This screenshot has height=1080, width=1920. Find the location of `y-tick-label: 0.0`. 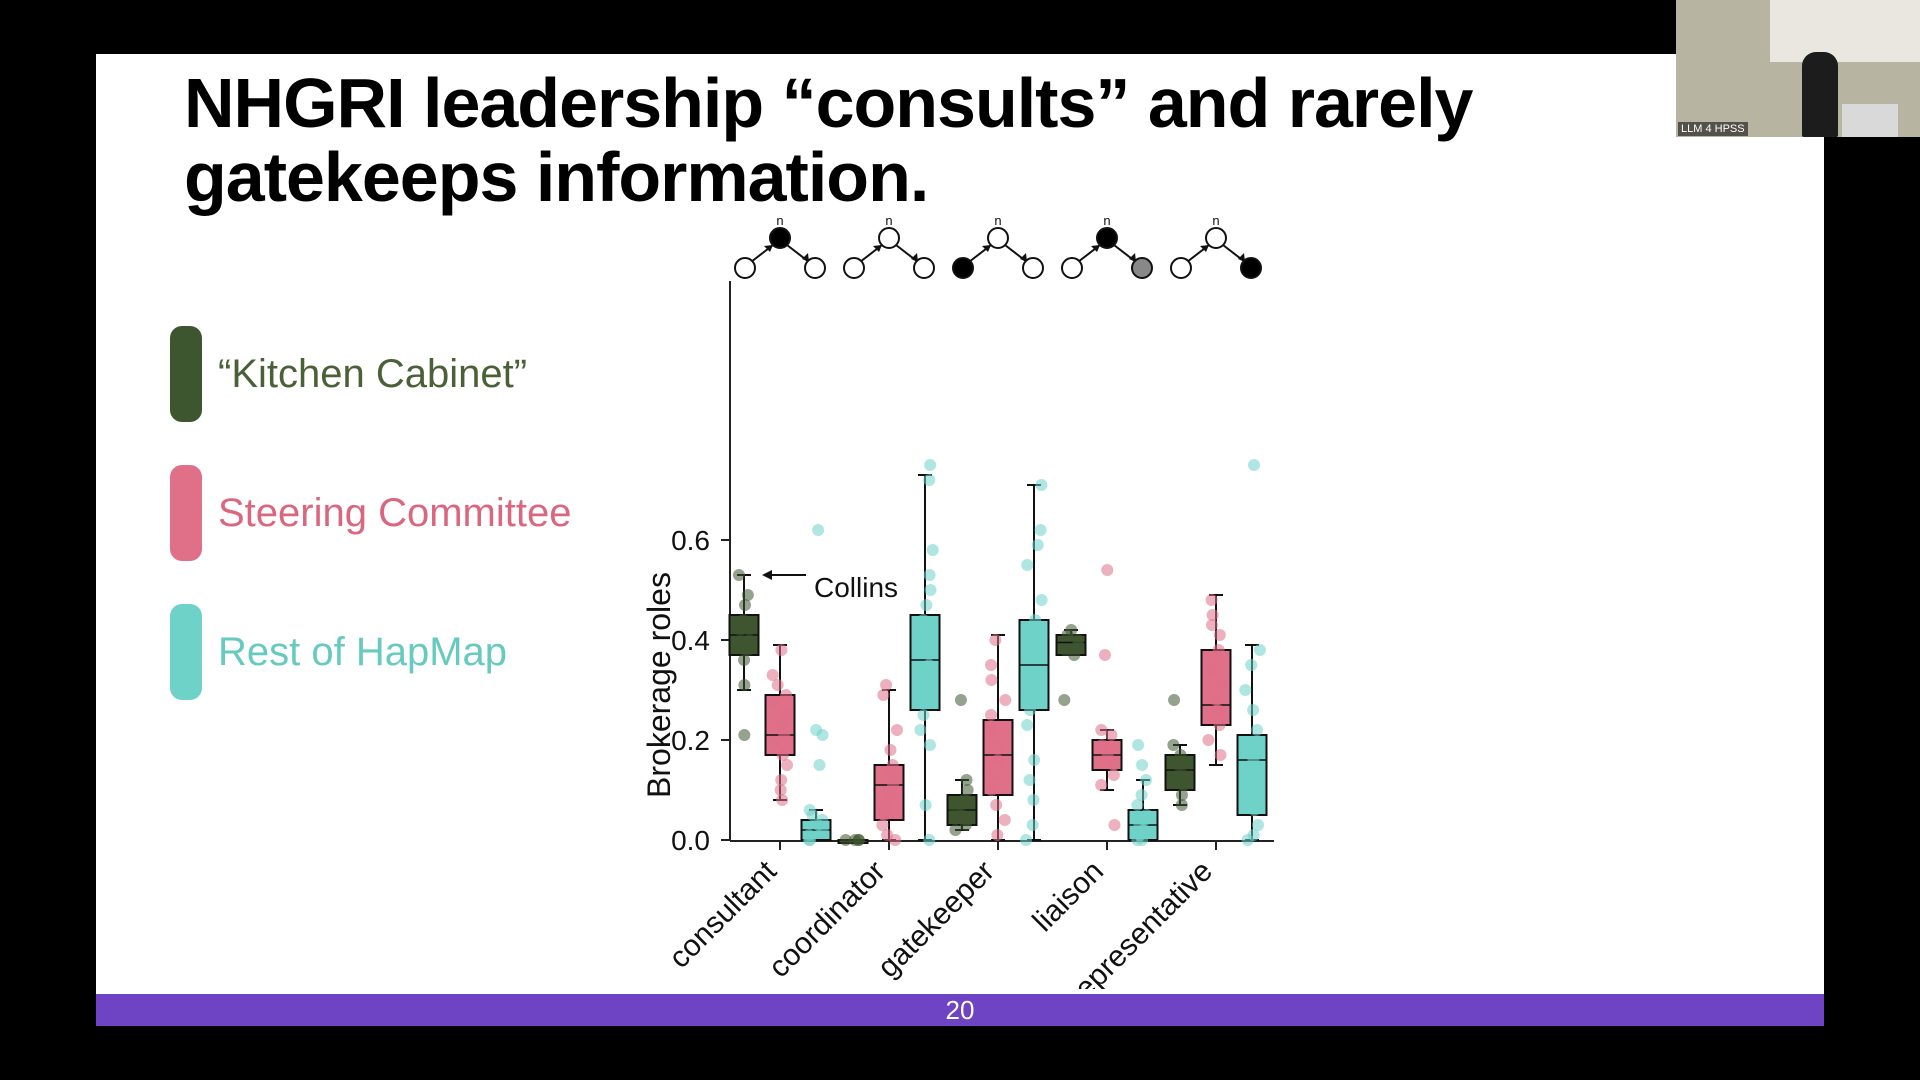

y-tick-label: 0.0 is located at coordinates (690, 840).